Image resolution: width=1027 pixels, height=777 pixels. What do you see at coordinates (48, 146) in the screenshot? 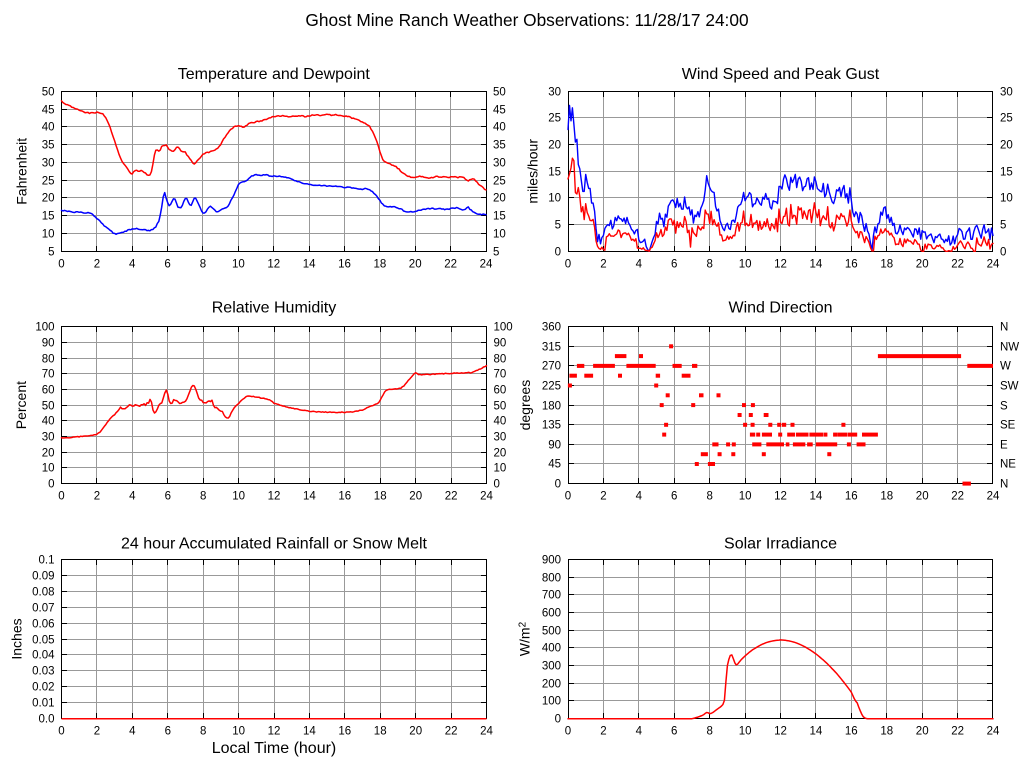
I see `svg-text: 35` at bounding box center [48, 146].